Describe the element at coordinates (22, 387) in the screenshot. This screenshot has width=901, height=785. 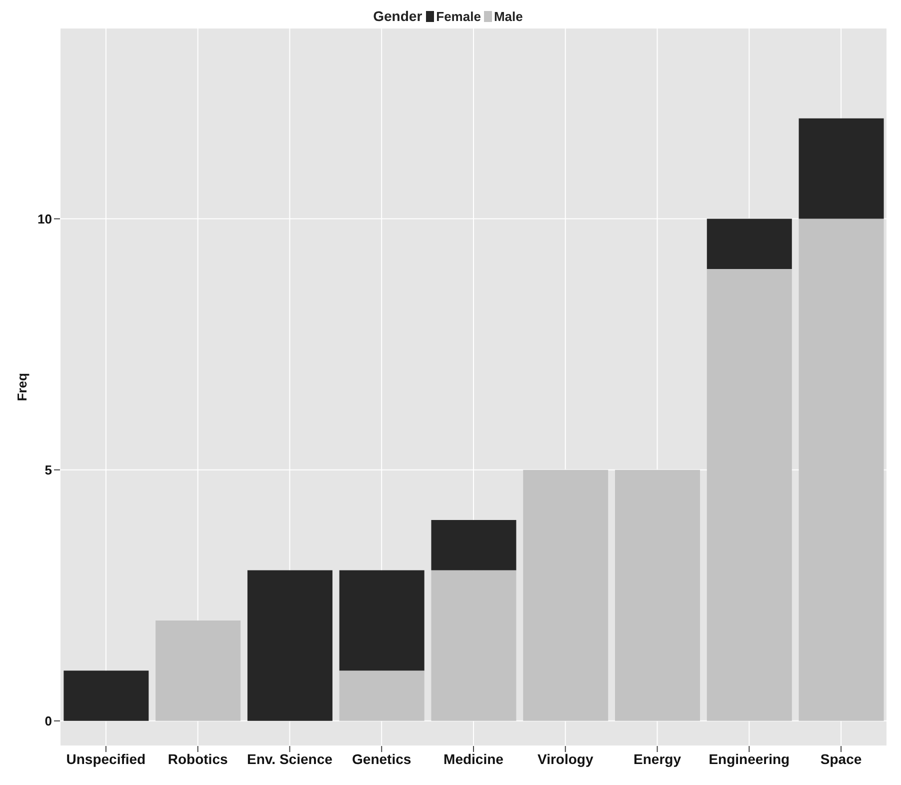
I see `y-axis-title: Freq` at that location.